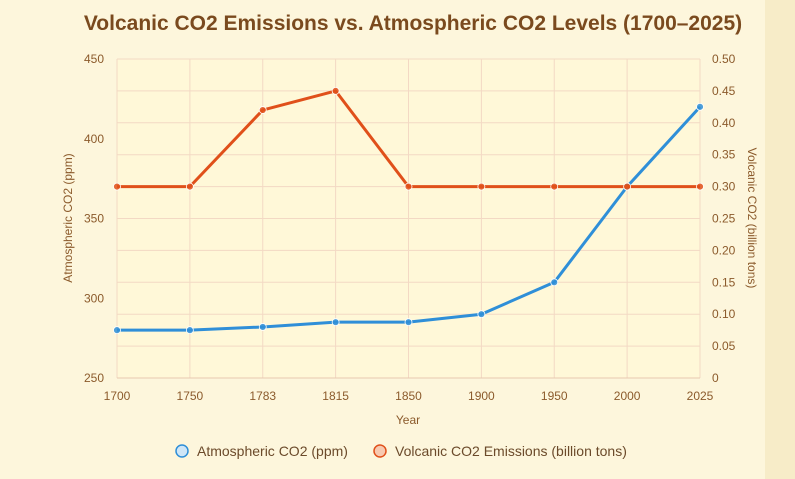 This screenshot has height=479, width=795. What do you see at coordinates (724, 123) in the screenshot?
I see `right-tick-label: 0.40` at bounding box center [724, 123].